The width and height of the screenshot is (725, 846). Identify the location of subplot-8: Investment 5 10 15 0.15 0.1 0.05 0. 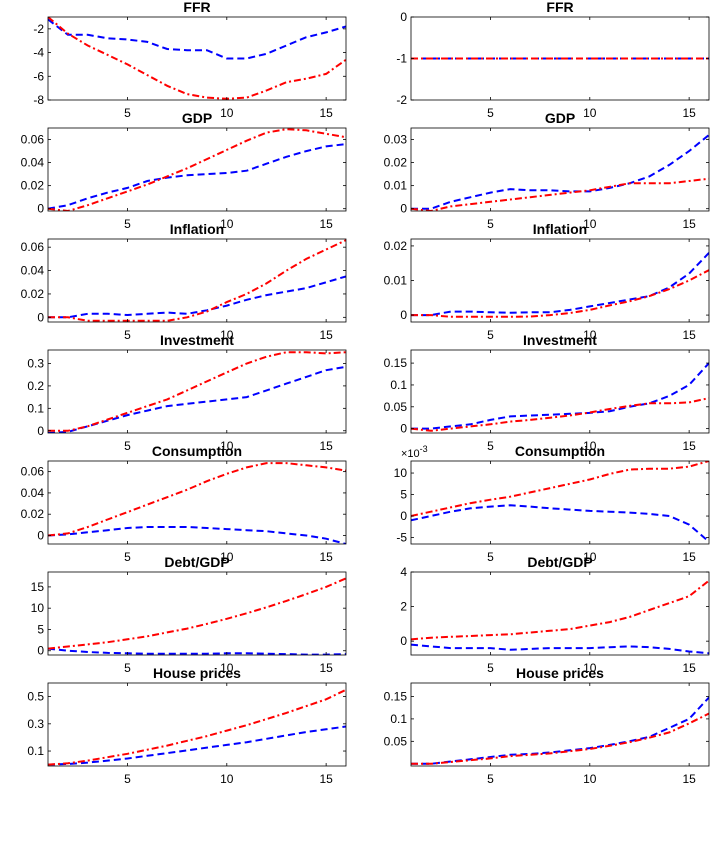
(547, 392).